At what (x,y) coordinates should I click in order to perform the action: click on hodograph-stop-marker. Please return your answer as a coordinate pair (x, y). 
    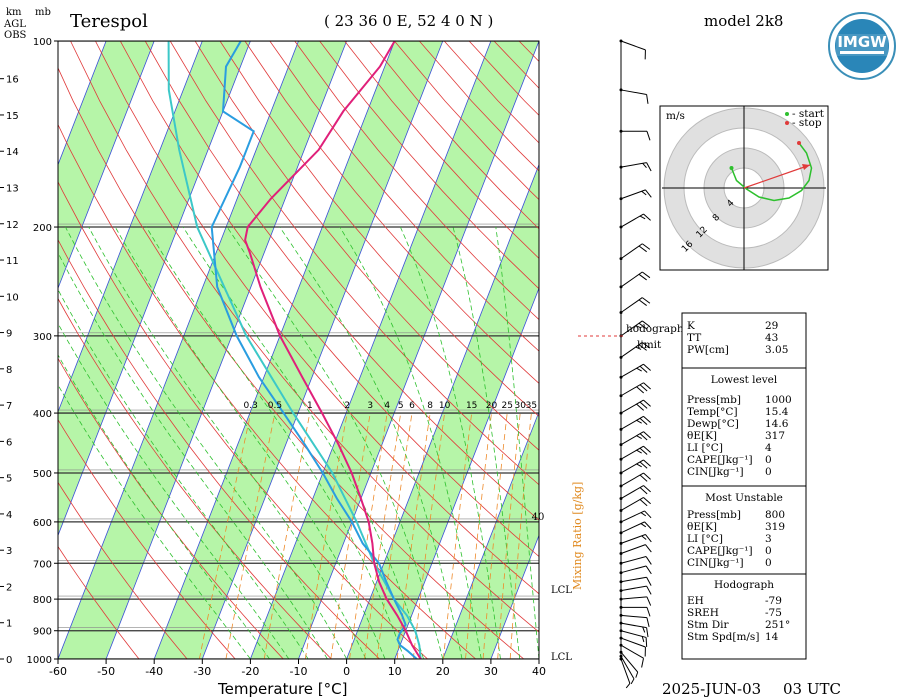
    Looking at the image, I should click on (787, 123).